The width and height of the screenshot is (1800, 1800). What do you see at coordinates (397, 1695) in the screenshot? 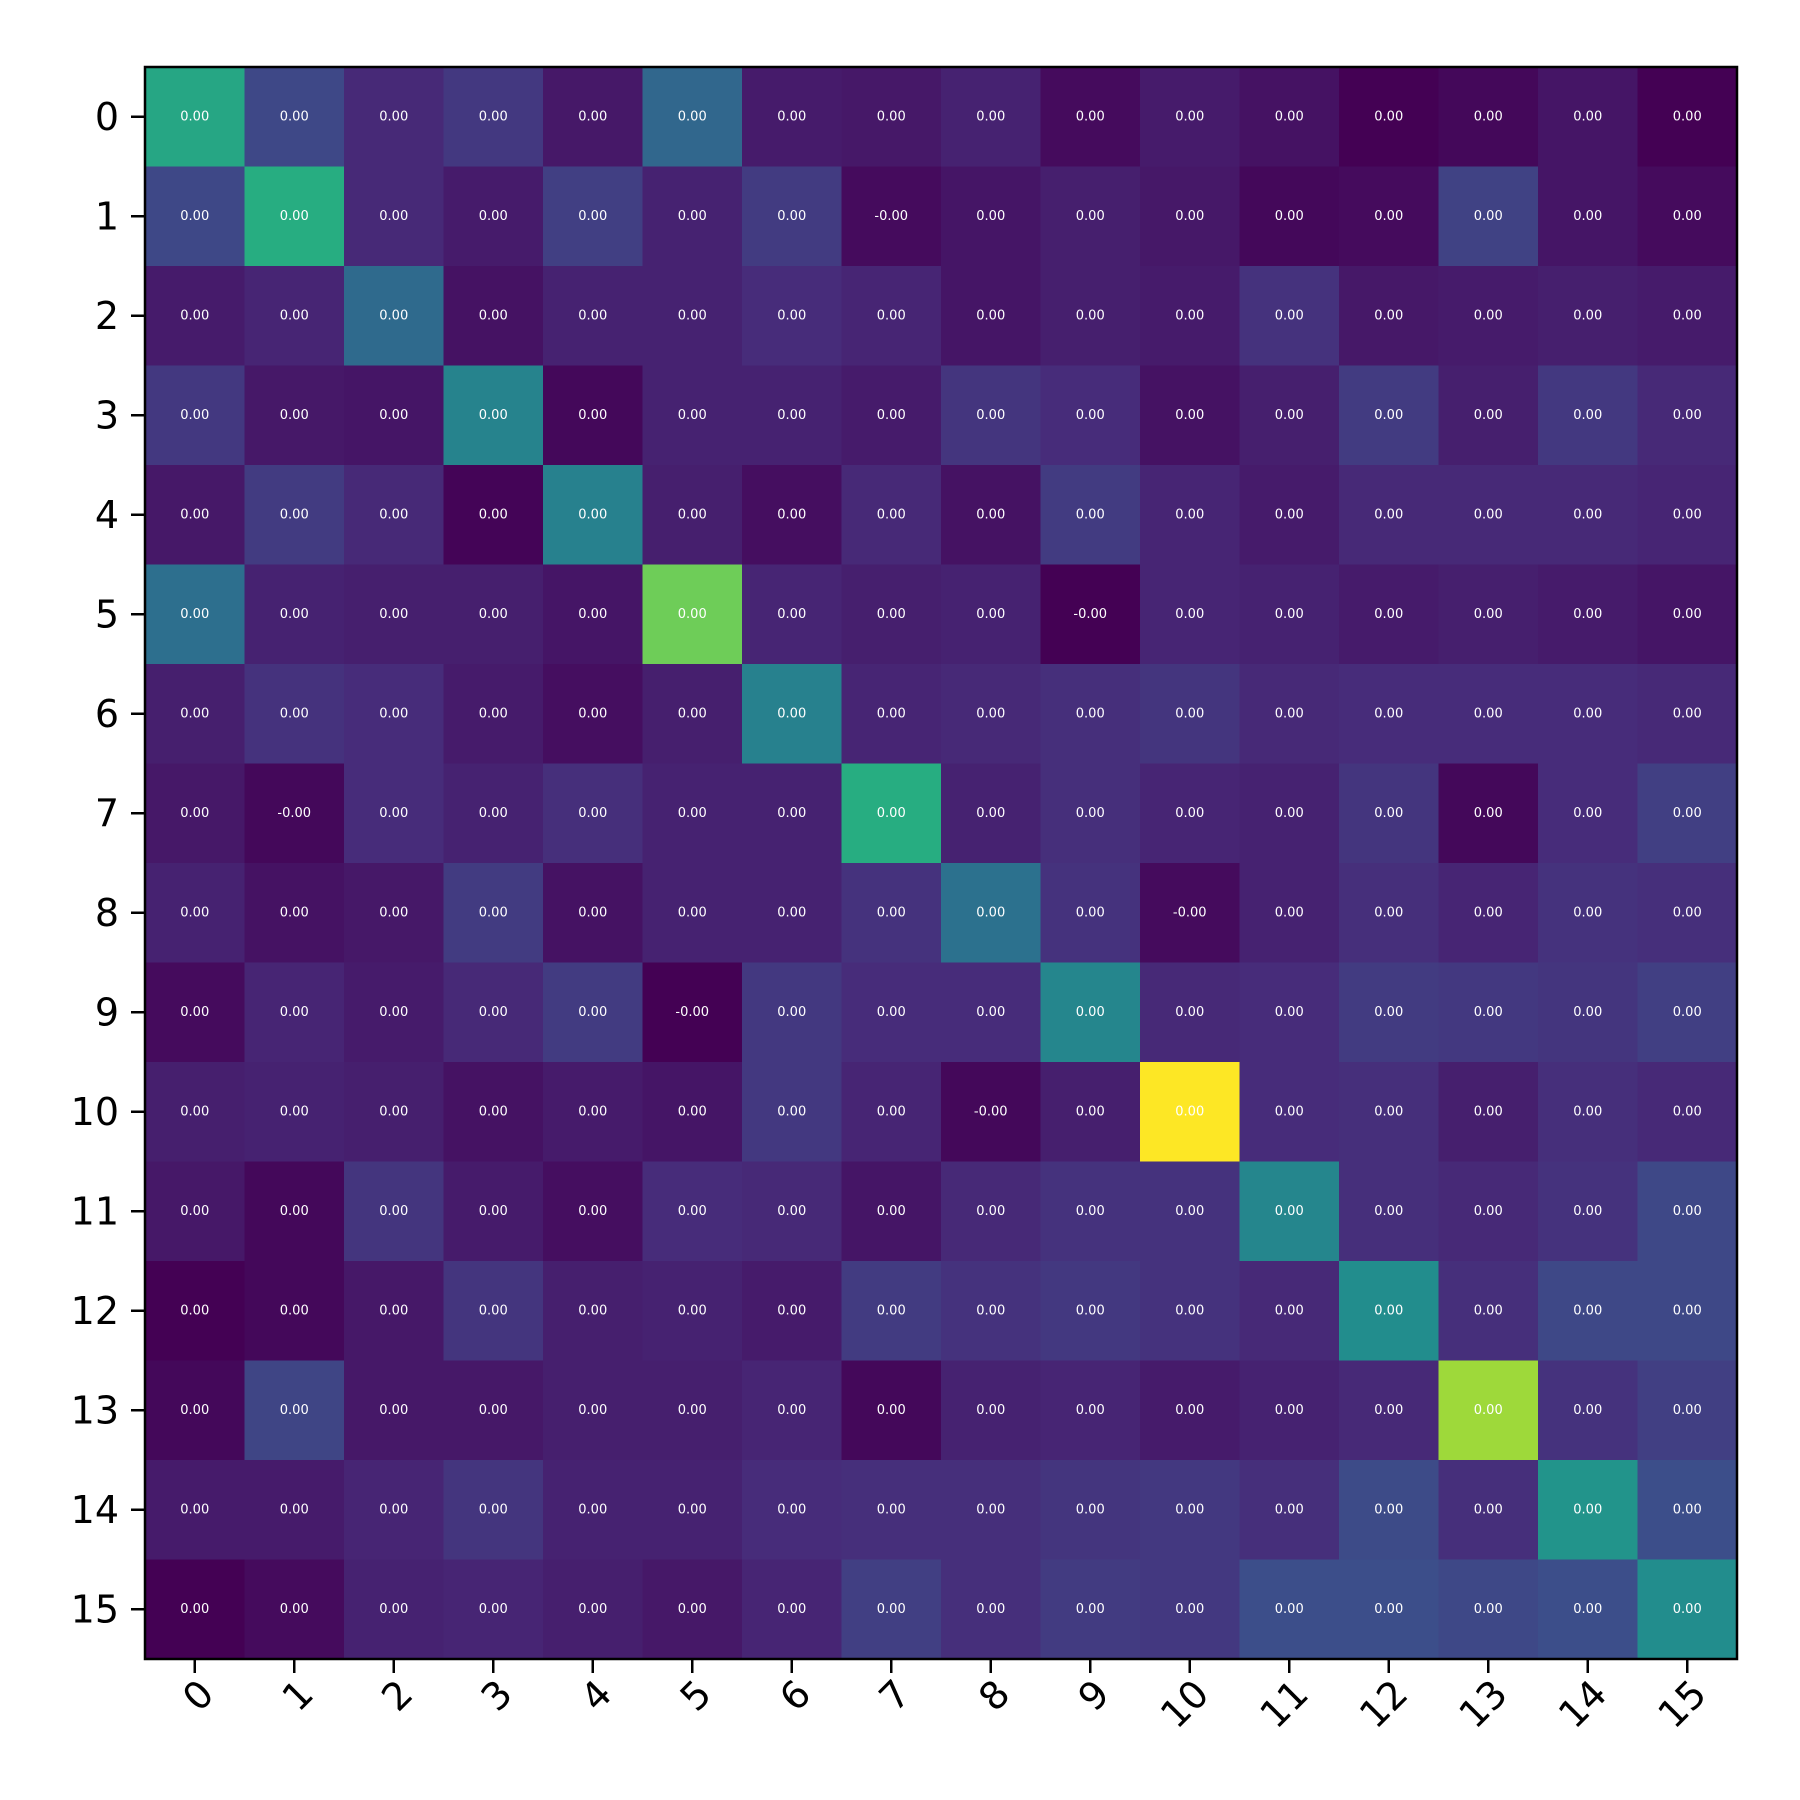
I see `x-tick-label: 2` at bounding box center [397, 1695].